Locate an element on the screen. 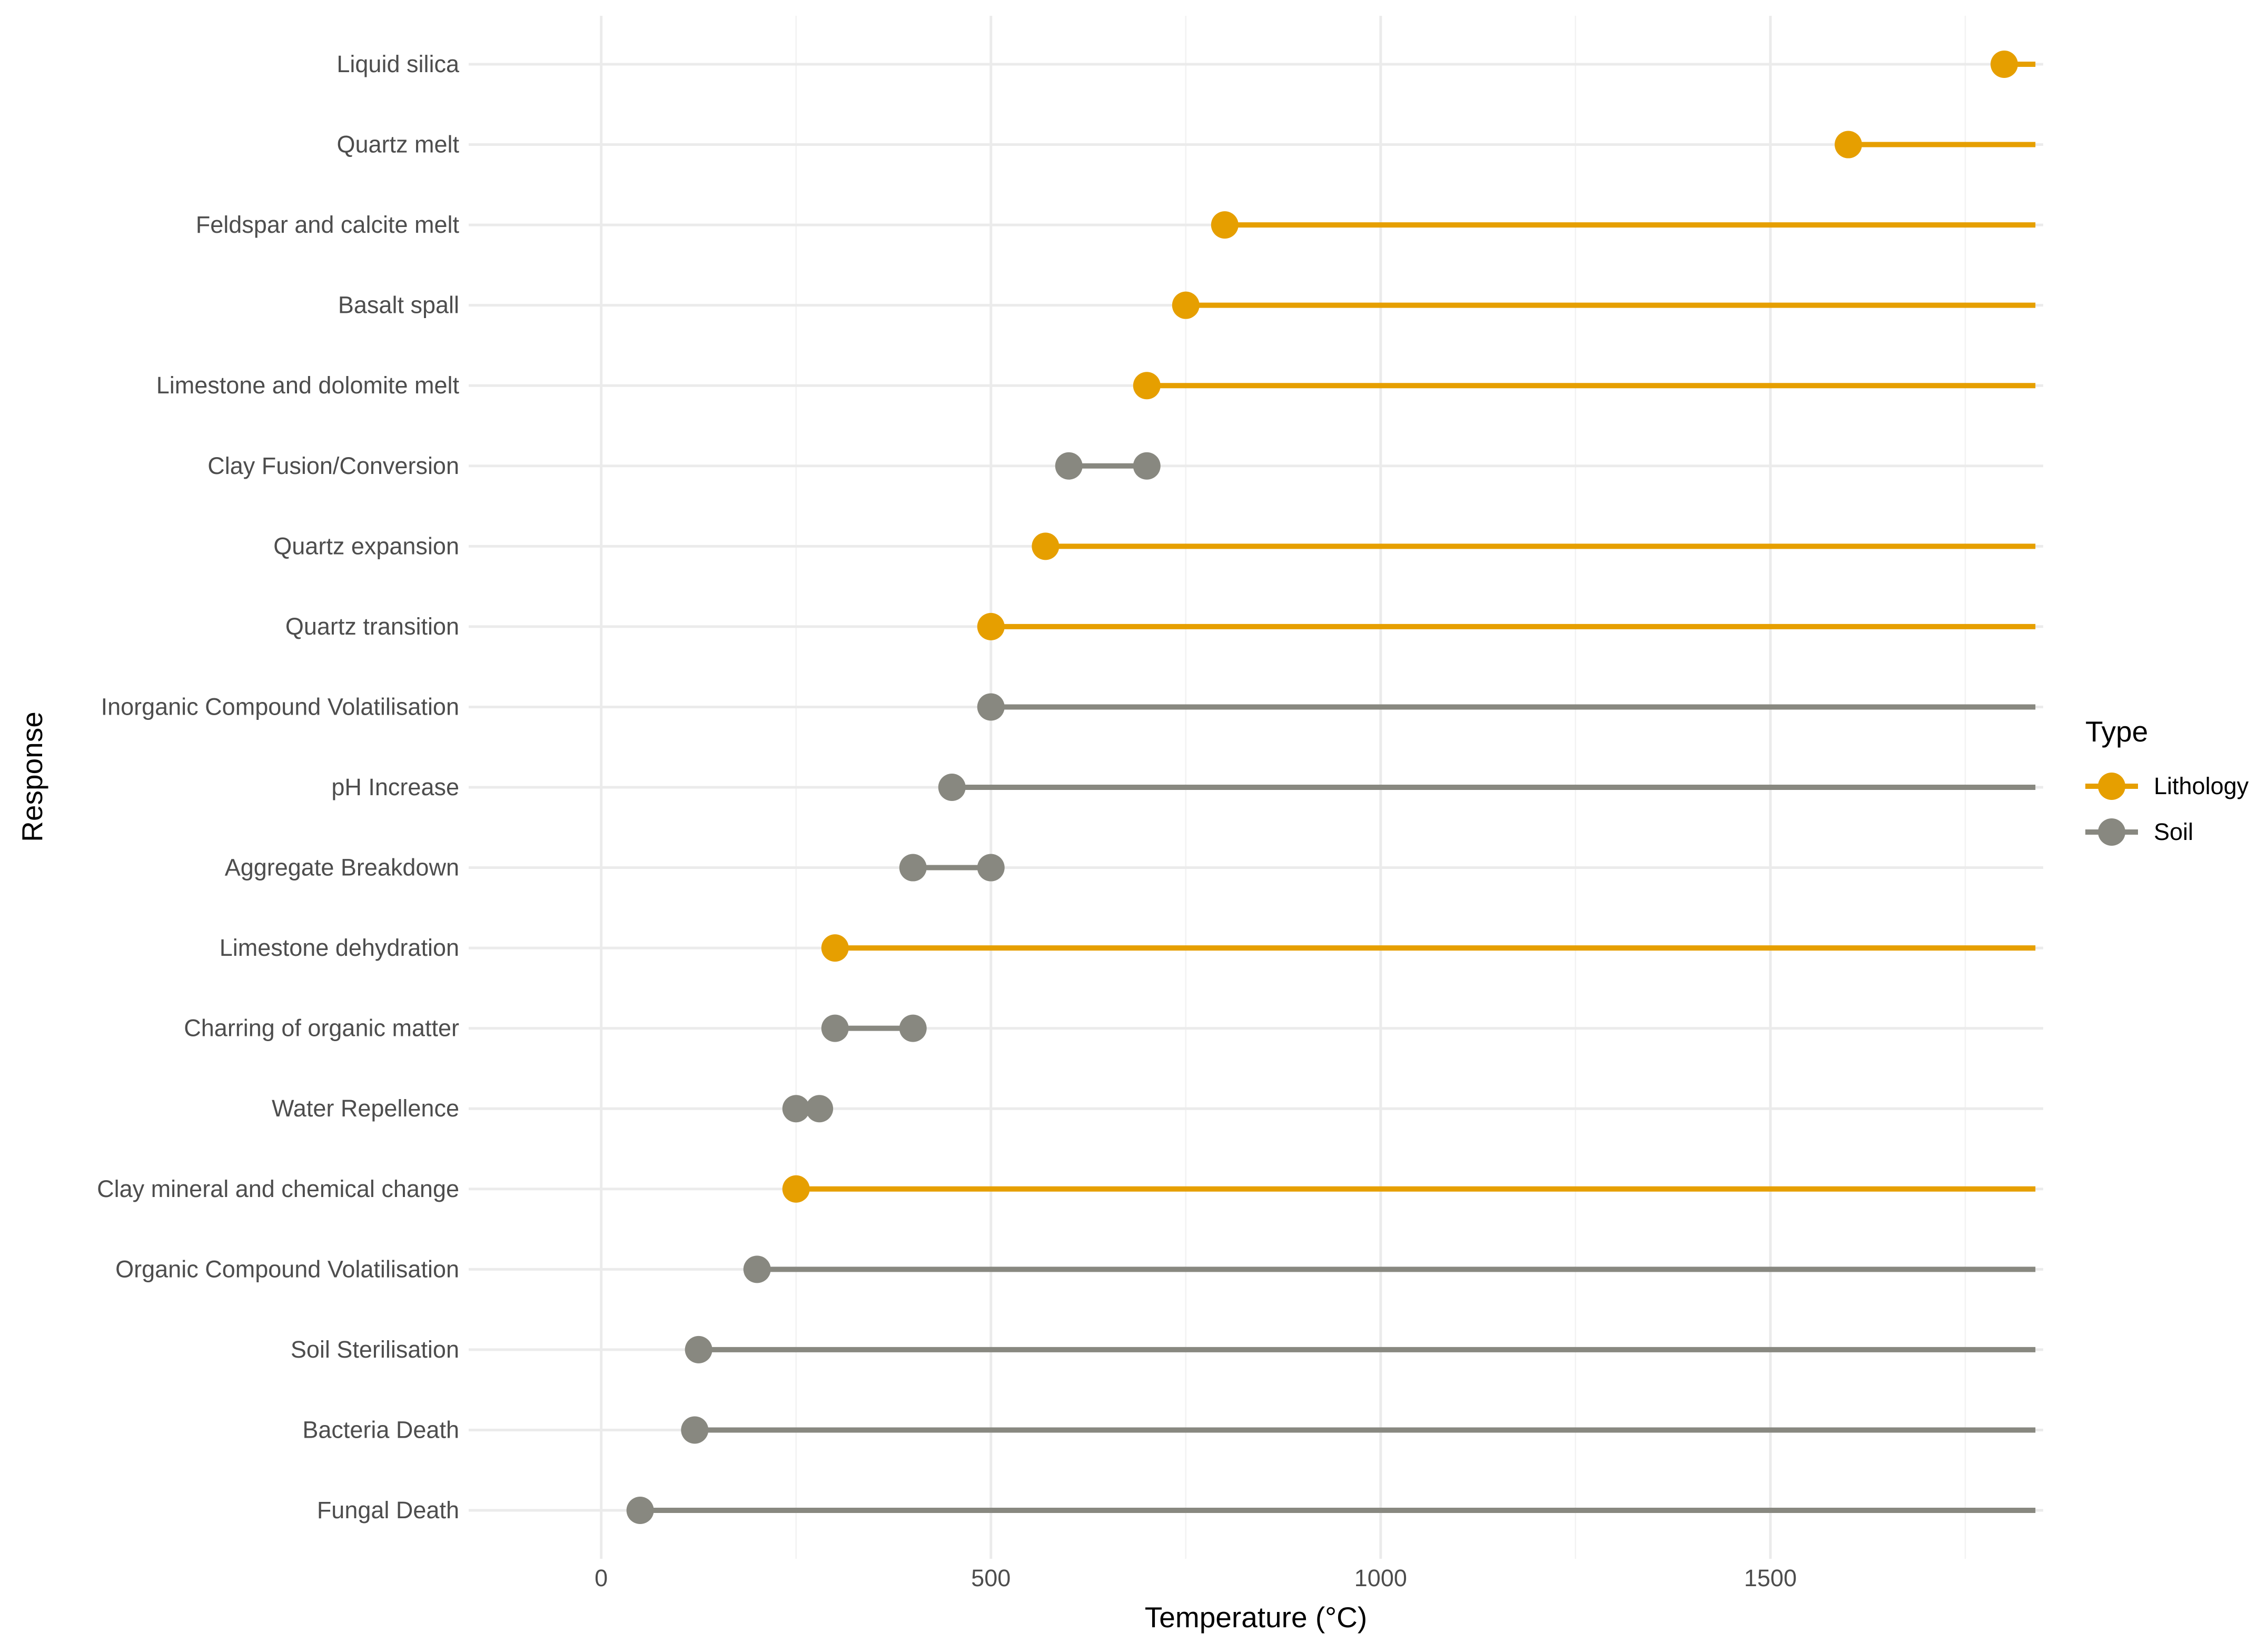  y-tick-label: Limestone dehydration is located at coordinates (339, 947).